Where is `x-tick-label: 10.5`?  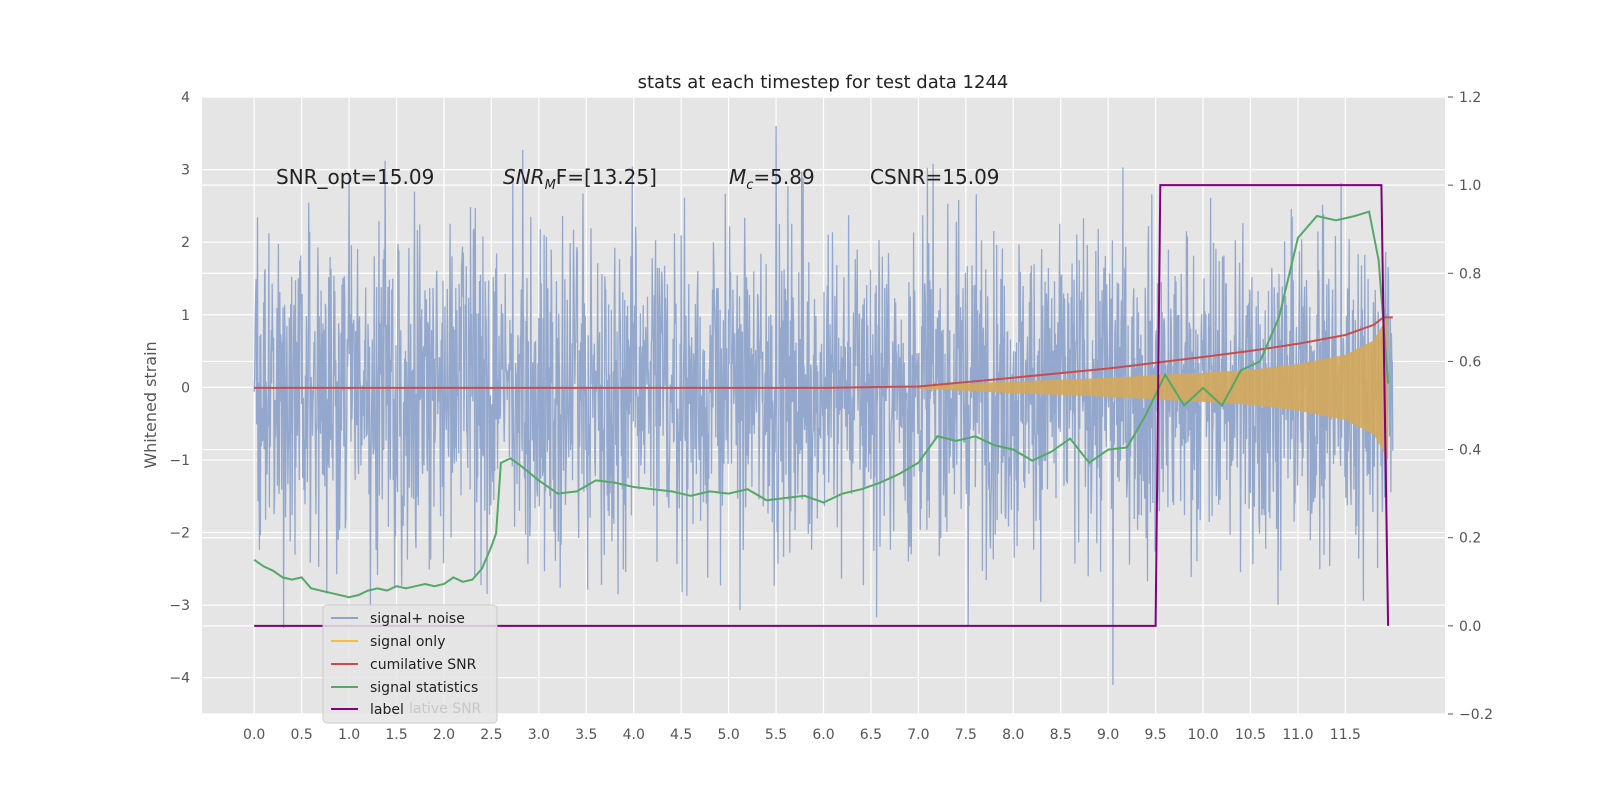 x-tick-label: 10.5 is located at coordinates (1250, 735).